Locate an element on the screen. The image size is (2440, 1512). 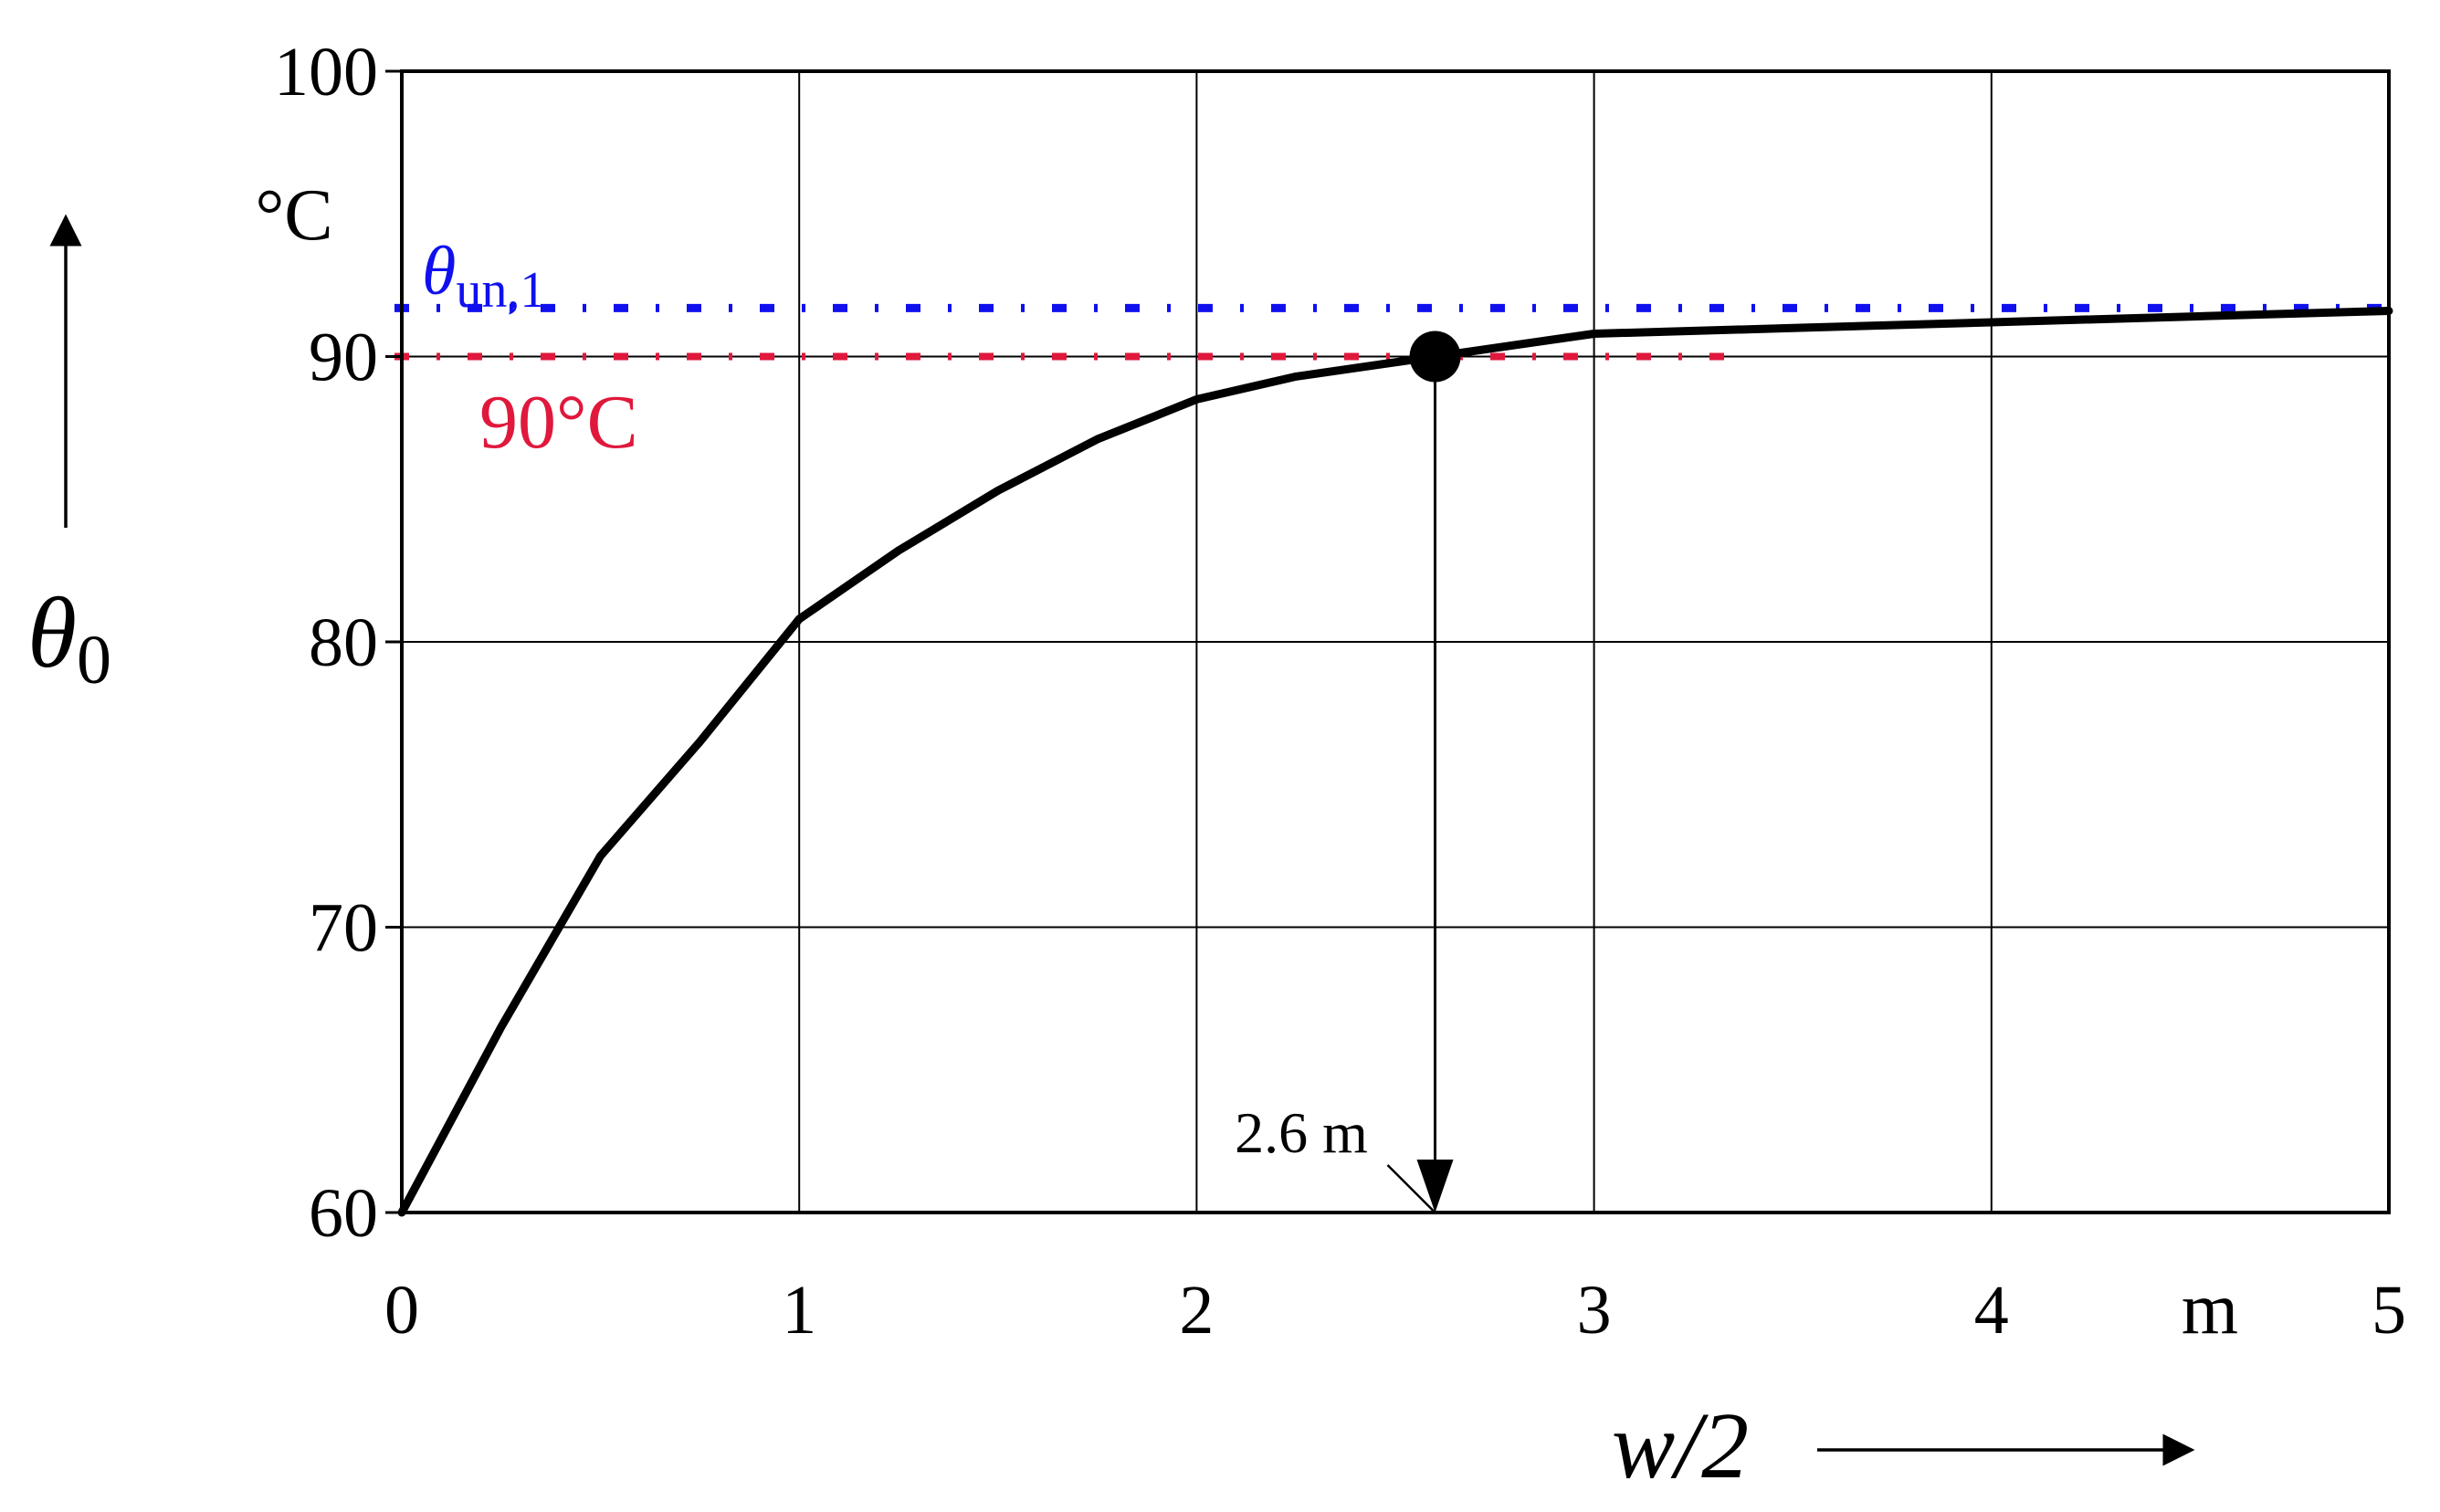
y-tick-label: 80 is located at coordinates (343, 642).